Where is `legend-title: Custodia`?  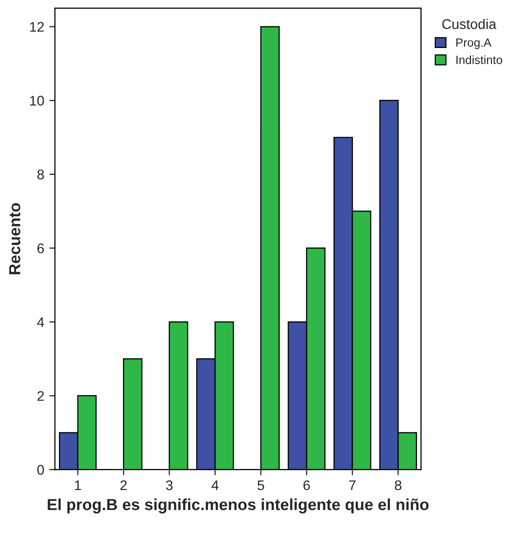
legend-title: Custodia is located at coordinates (469, 24).